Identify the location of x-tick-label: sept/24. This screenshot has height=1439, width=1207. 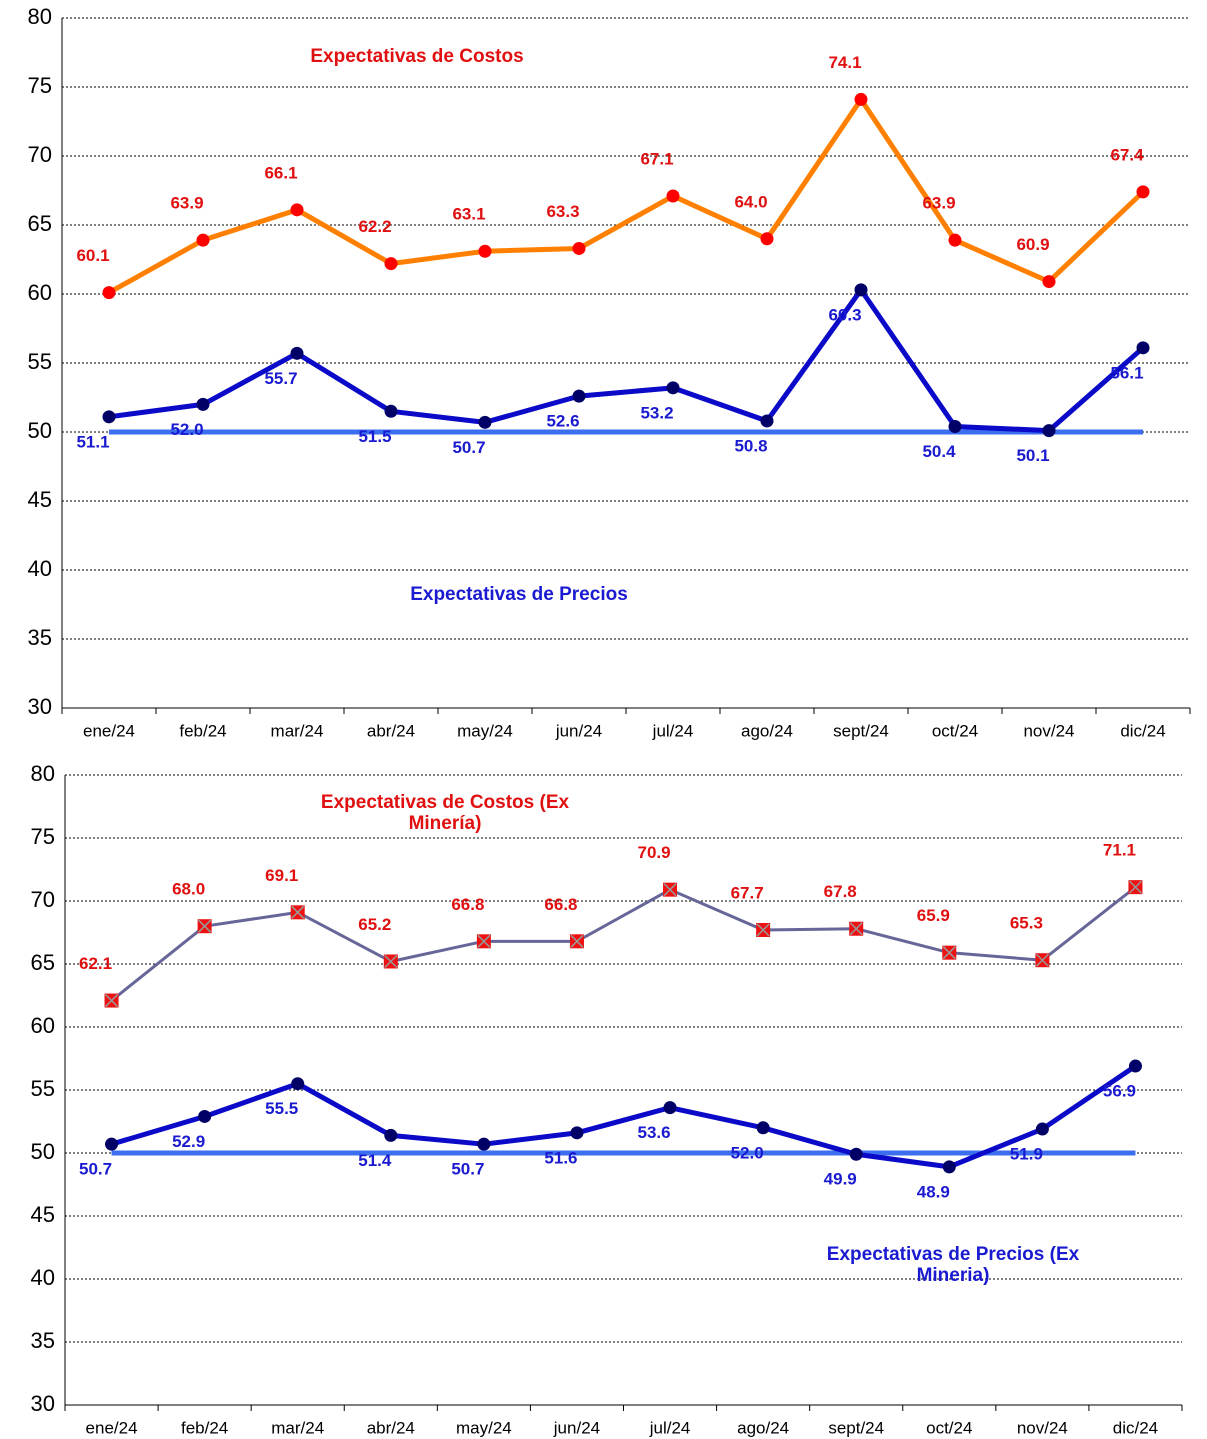
(856, 1427).